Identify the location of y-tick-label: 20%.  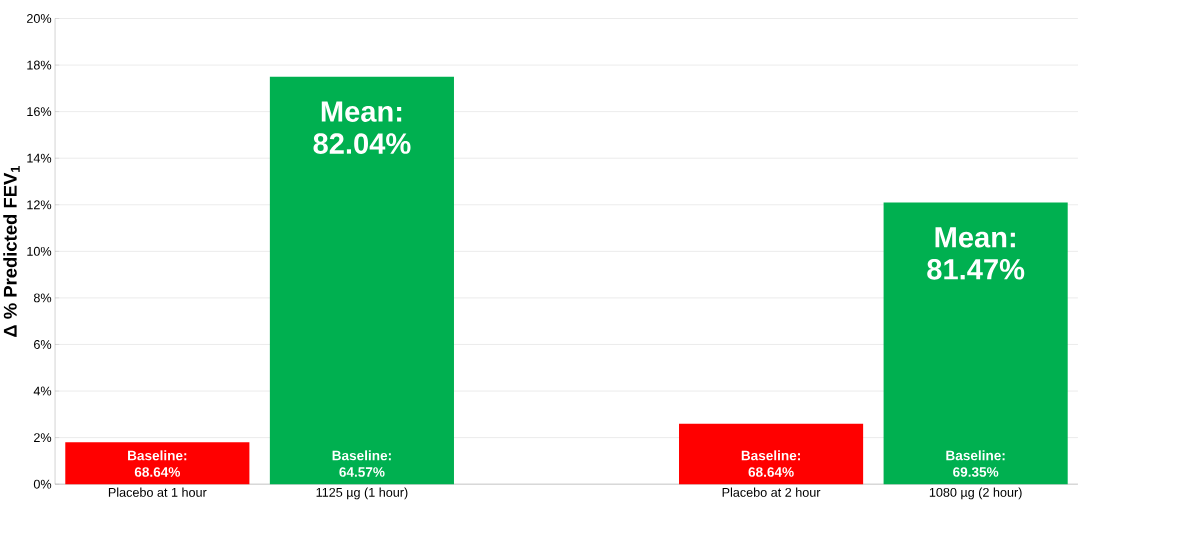
(39, 19).